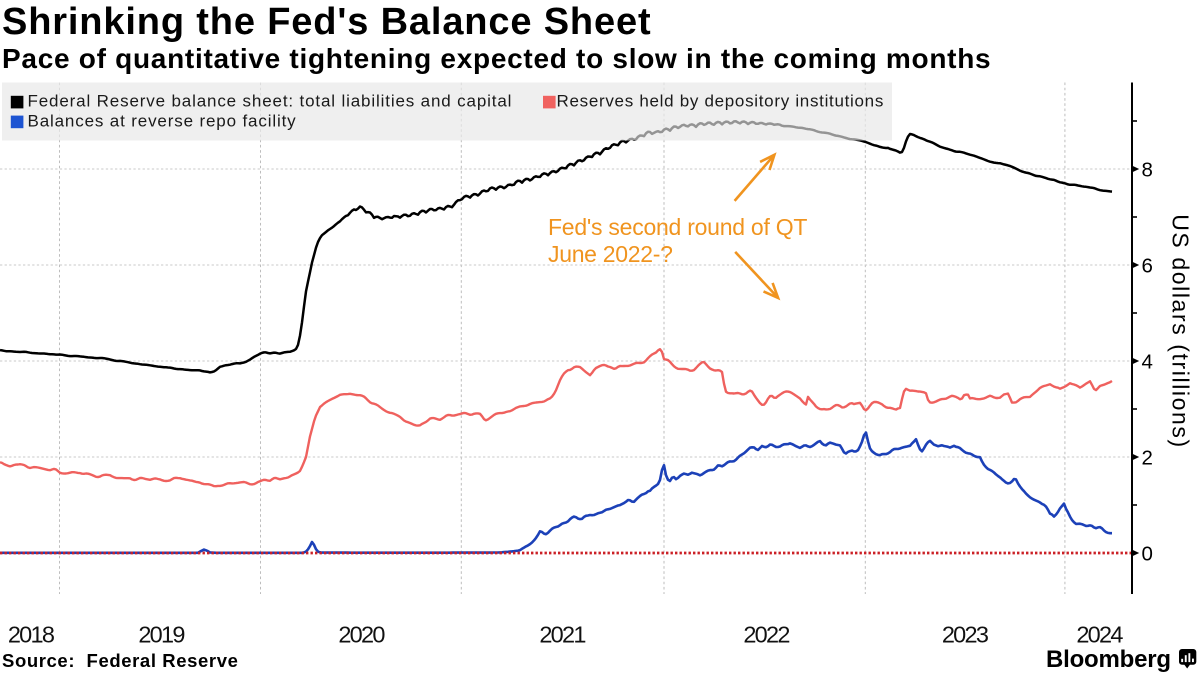 The height and width of the screenshot is (675, 1200). Describe the element at coordinates (1181, 331) in the screenshot. I see `svg-text: US dollars (trillions)` at that location.